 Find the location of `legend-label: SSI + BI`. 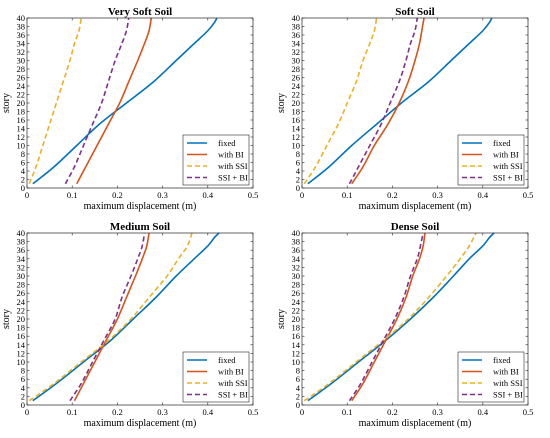

legend-label: SSI + BI is located at coordinates (508, 395).